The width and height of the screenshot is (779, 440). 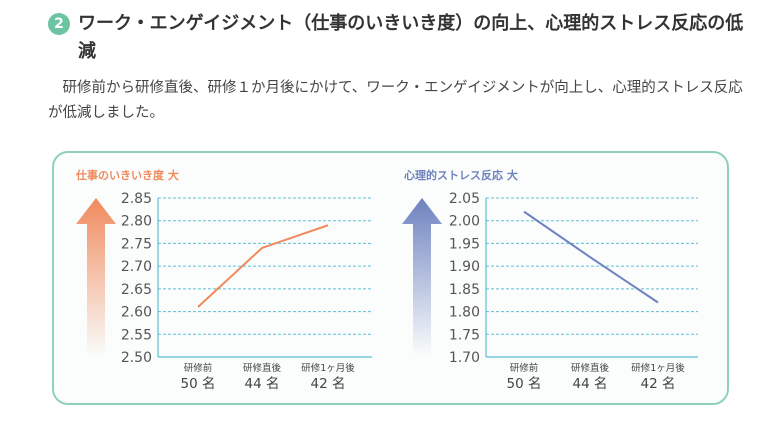 I want to click on y-tick-label: 1.90, so click(x=464, y=267).